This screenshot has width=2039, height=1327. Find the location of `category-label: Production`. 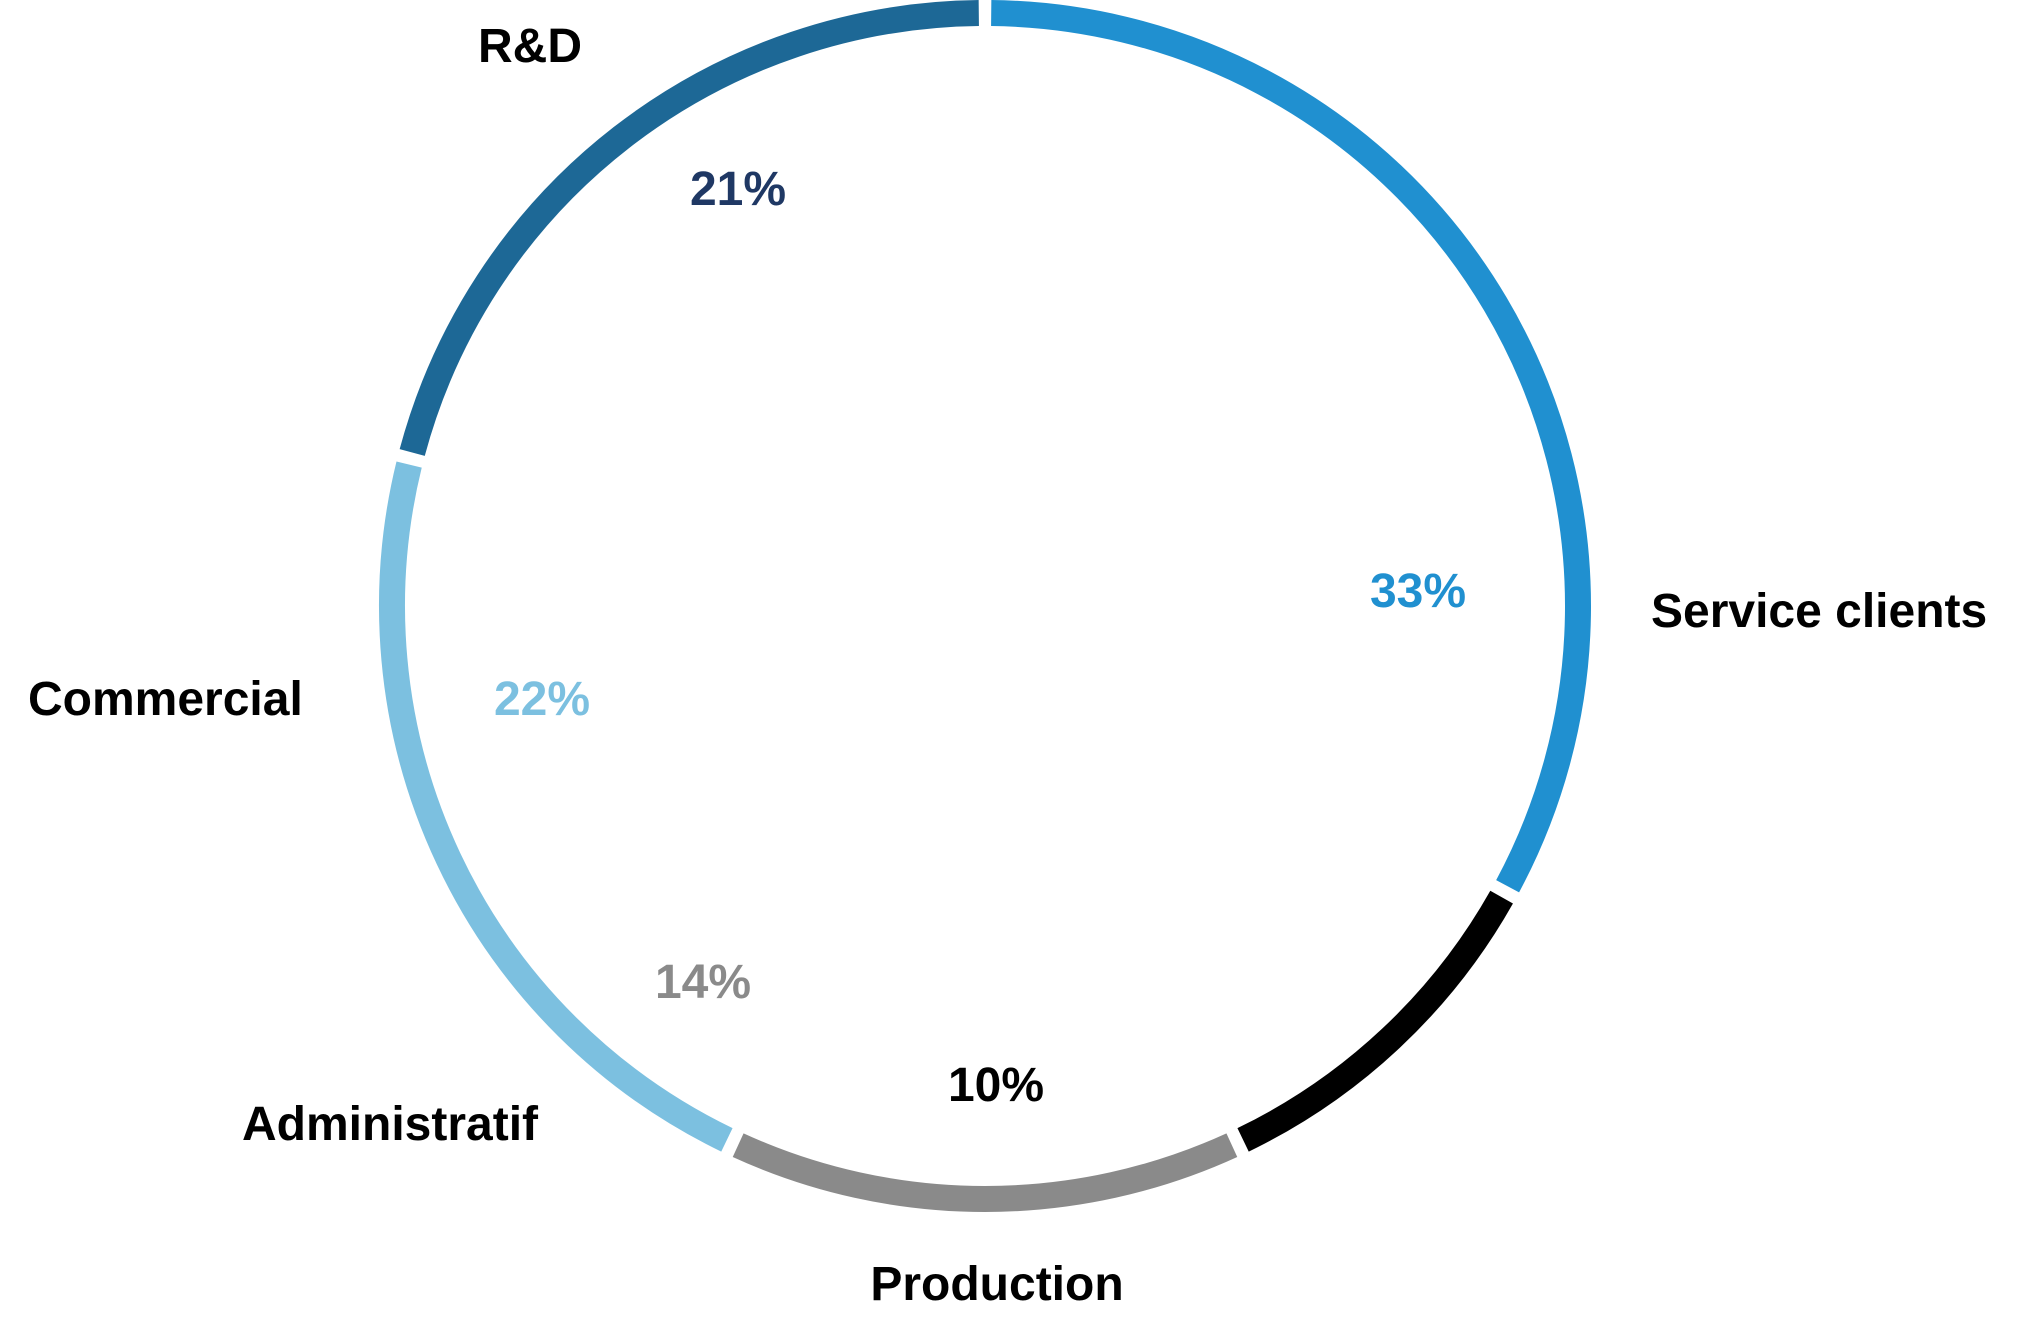

category-label: Production is located at coordinates (996, 1284).